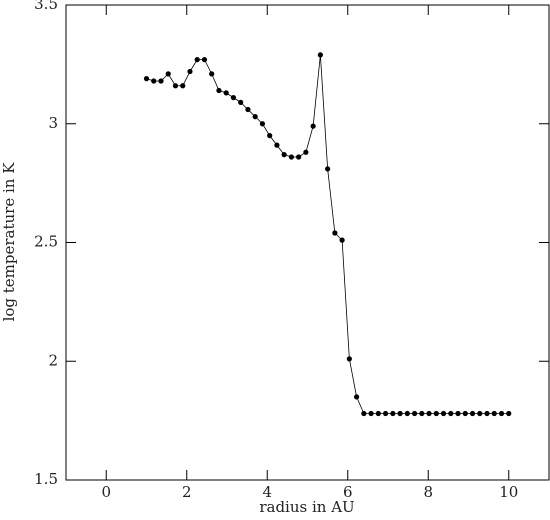  Describe the element at coordinates (46, 479) in the screenshot. I see `y-tick-label: 1.5` at that location.